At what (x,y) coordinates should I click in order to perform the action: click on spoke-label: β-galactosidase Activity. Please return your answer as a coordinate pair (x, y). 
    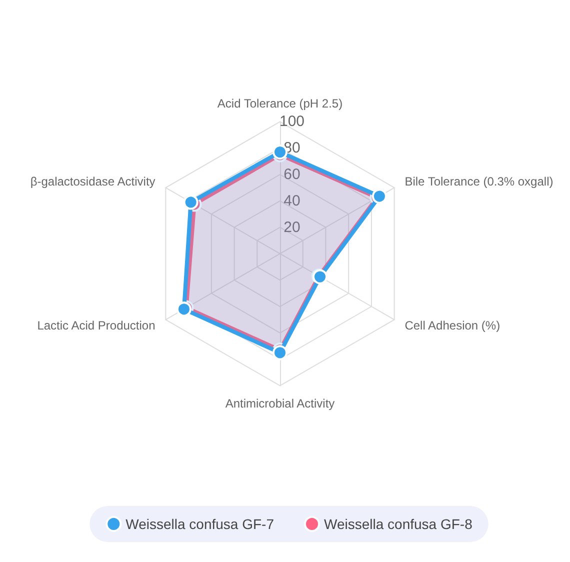
    Looking at the image, I should click on (93, 181).